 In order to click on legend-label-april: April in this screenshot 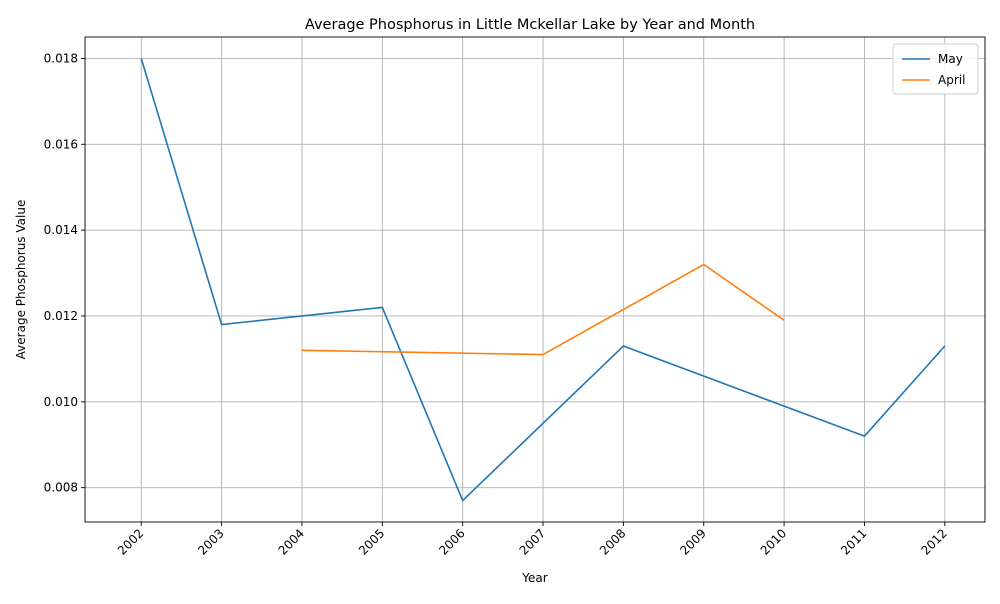, I will do `click(951, 80)`.